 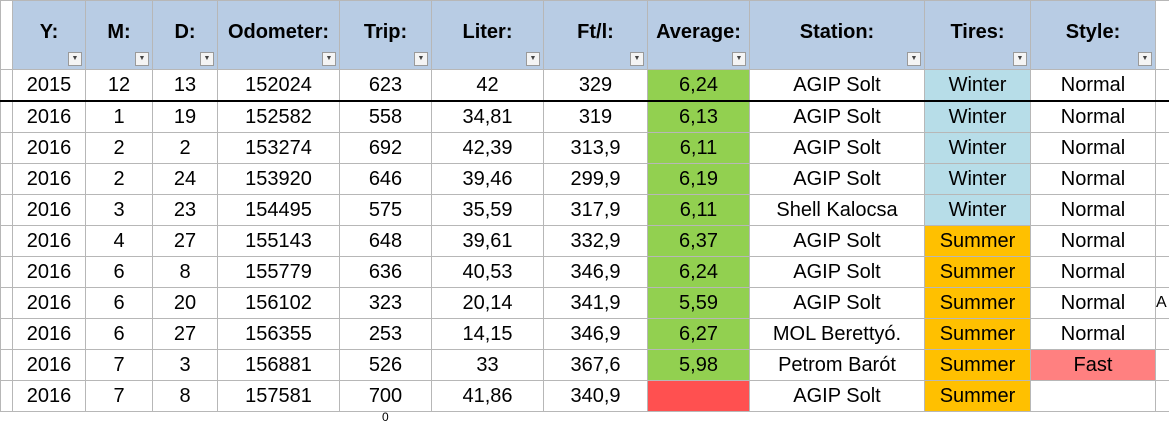 What do you see at coordinates (488, 303) in the screenshot?
I see `cell-liter: 20,14` at bounding box center [488, 303].